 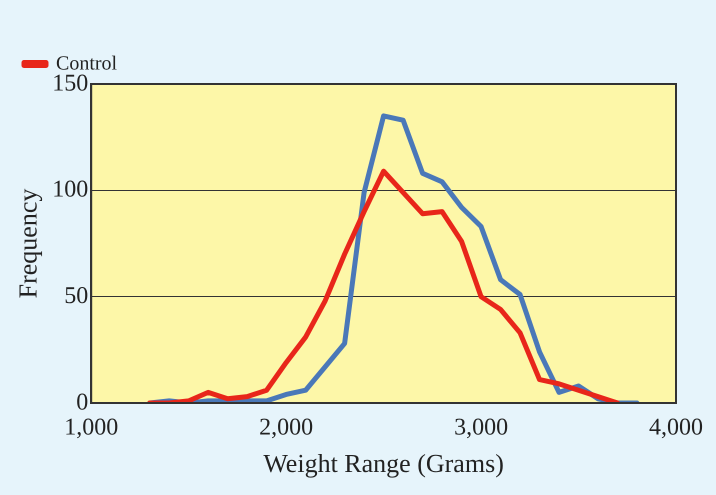 What do you see at coordinates (676, 427) in the screenshot?
I see `x-tick-label: 4,000` at bounding box center [676, 427].